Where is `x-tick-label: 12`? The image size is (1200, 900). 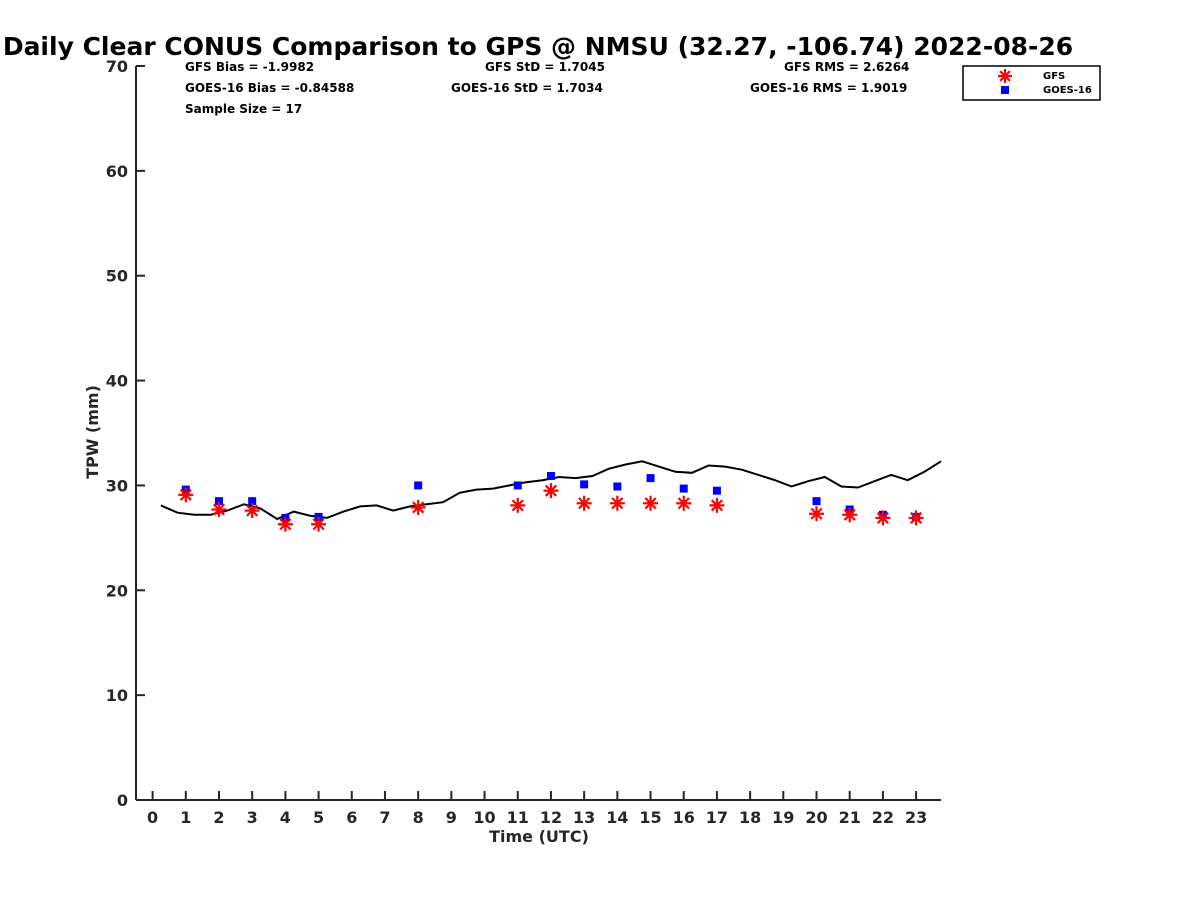
x-tick-label: 12 is located at coordinates (551, 817).